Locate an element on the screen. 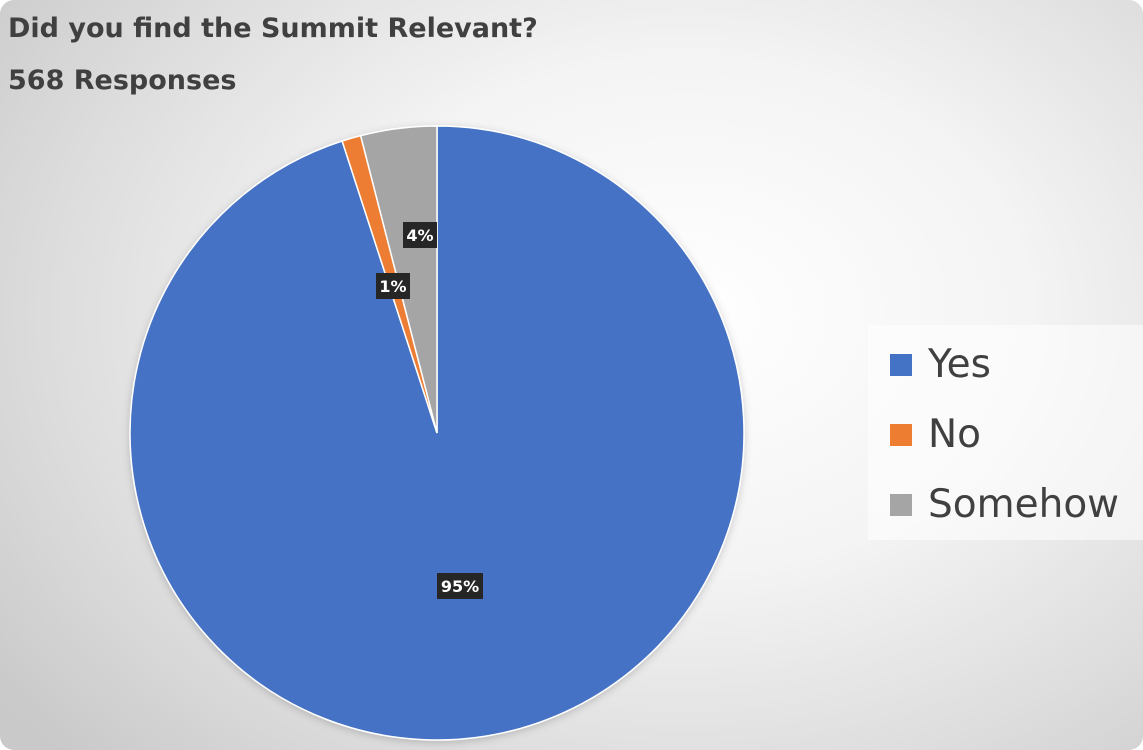  svg-text: 95% is located at coordinates (460, 586).